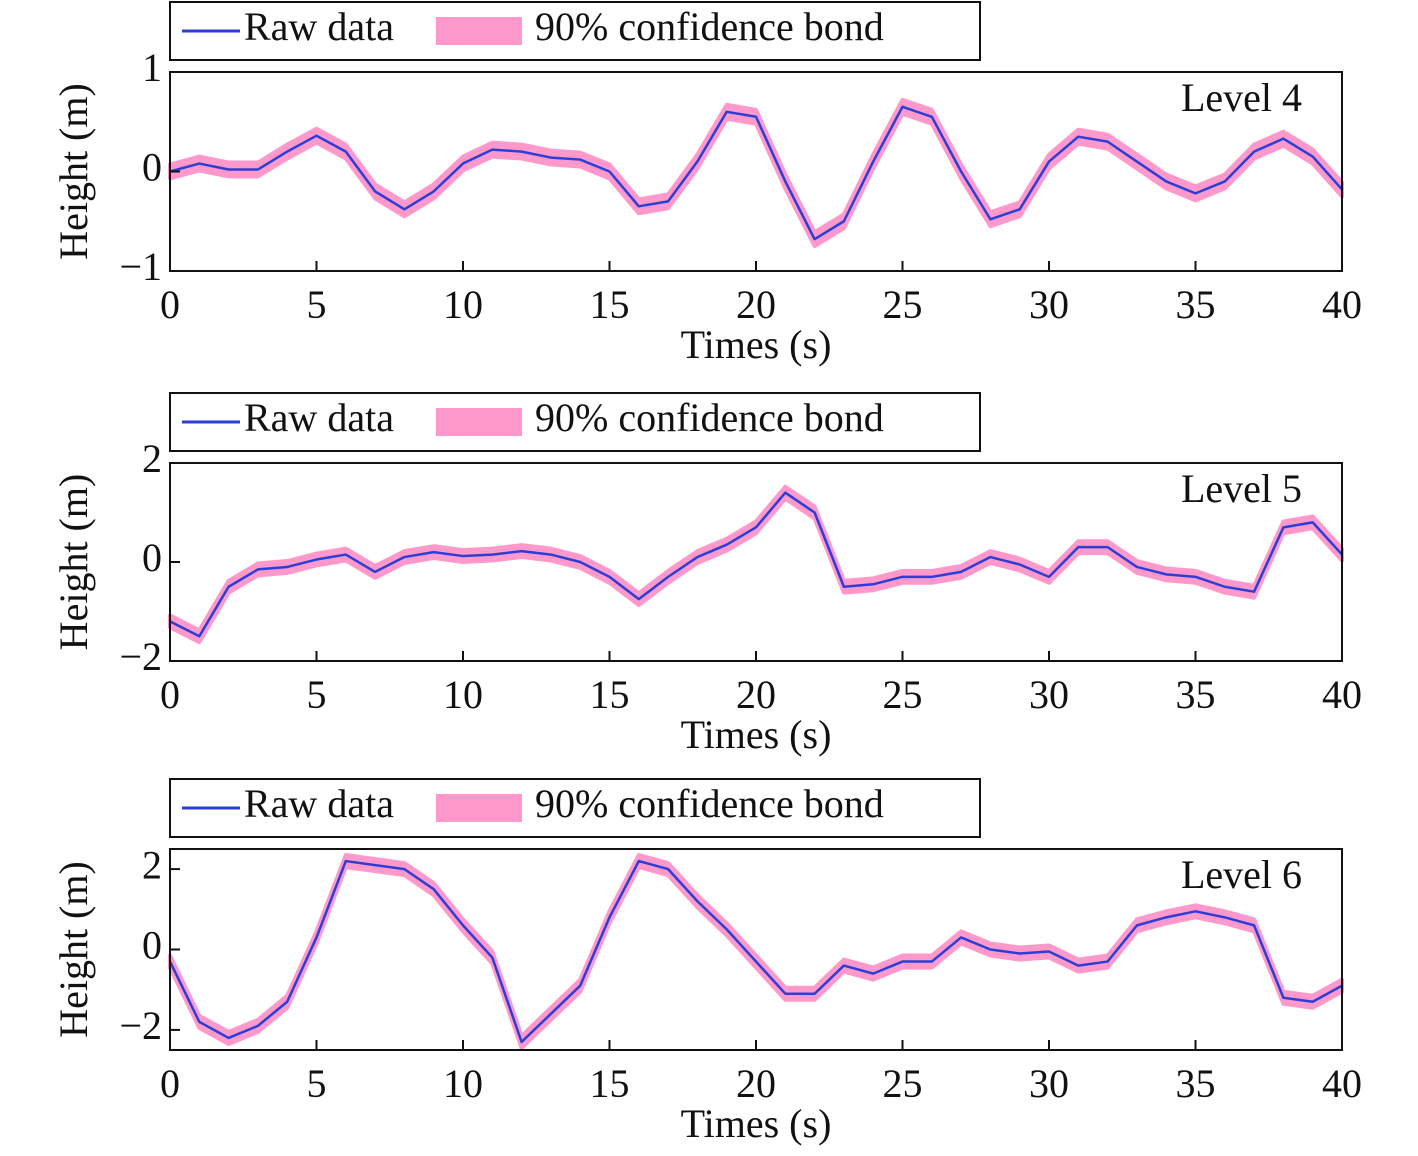  What do you see at coordinates (1241, 874) in the screenshot?
I see `panel-annotation: Level 6` at bounding box center [1241, 874].